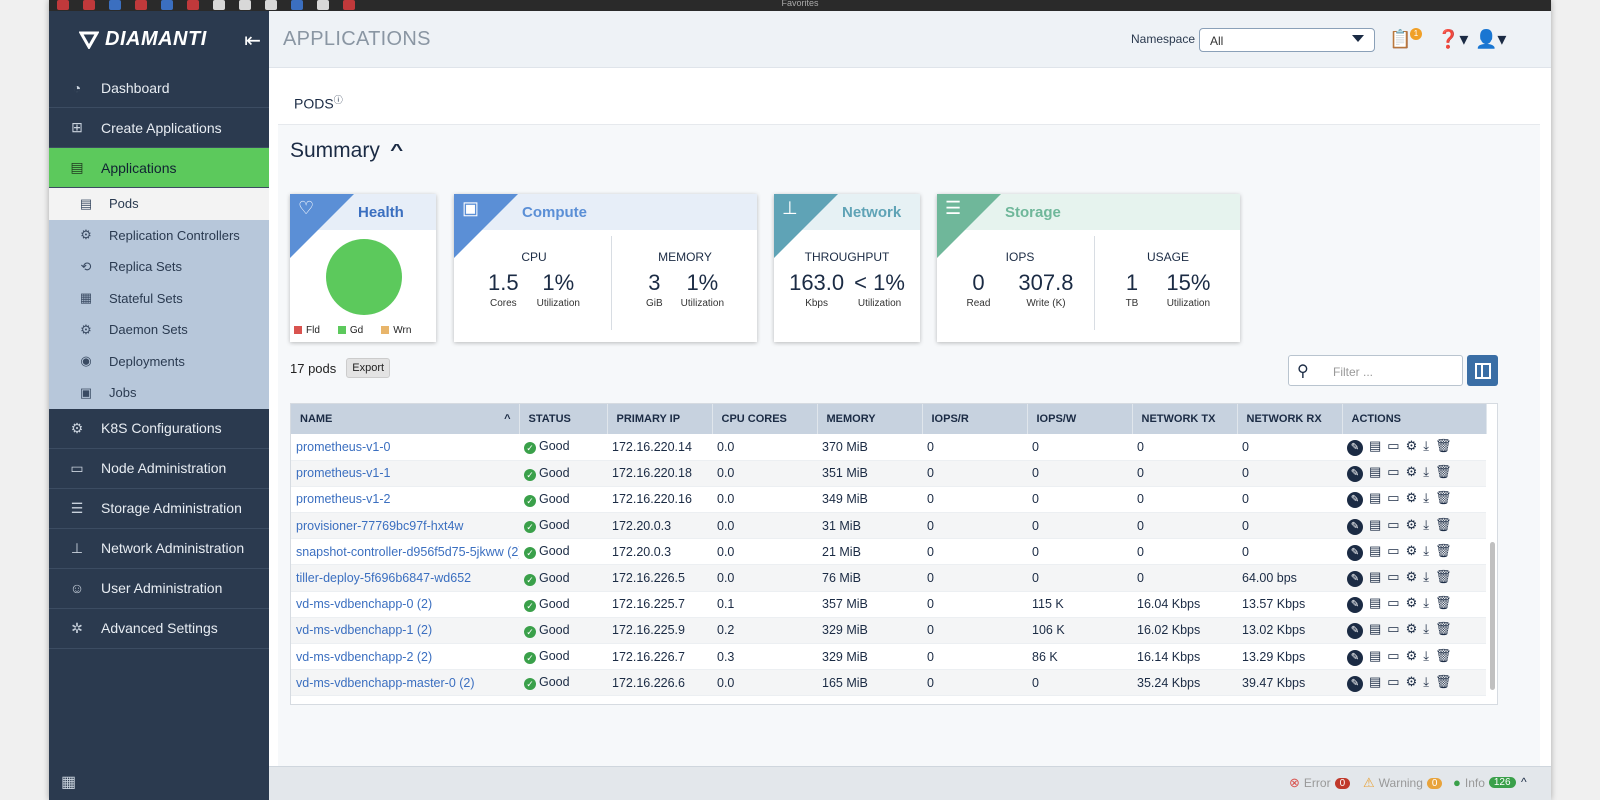 Image resolution: width=1600 pixels, height=800 pixels. Describe the element at coordinates (159, 393) in the screenshot. I see `sub-item-jobs: ▣ Jobs` at that location.